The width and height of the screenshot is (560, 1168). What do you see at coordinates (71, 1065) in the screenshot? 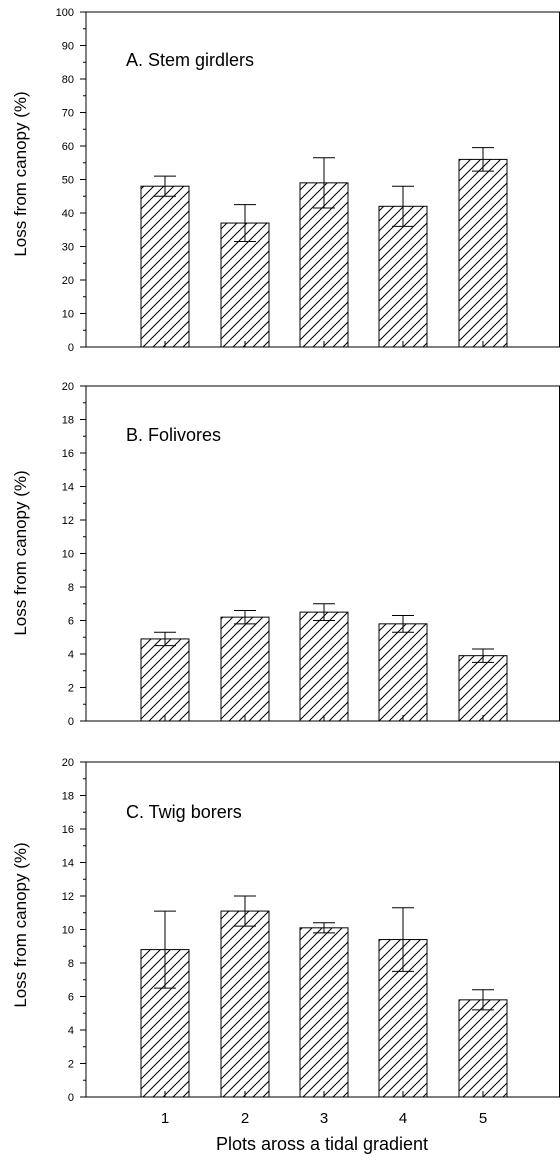
I see `panel-c-y-tick-label: 2` at bounding box center [71, 1065].